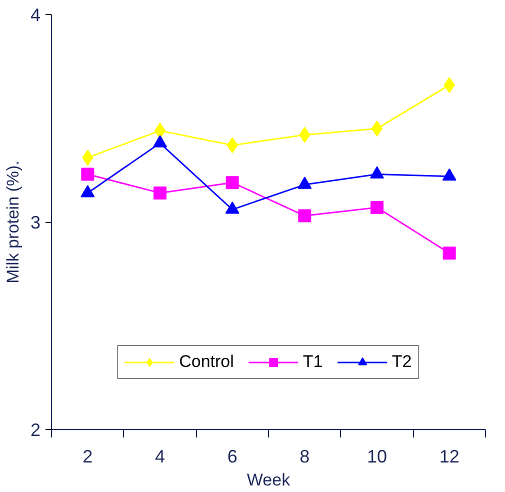 The height and width of the screenshot is (492, 505). What do you see at coordinates (35, 222) in the screenshot?
I see `y-tick-label: 3` at bounding box center [35, 222].